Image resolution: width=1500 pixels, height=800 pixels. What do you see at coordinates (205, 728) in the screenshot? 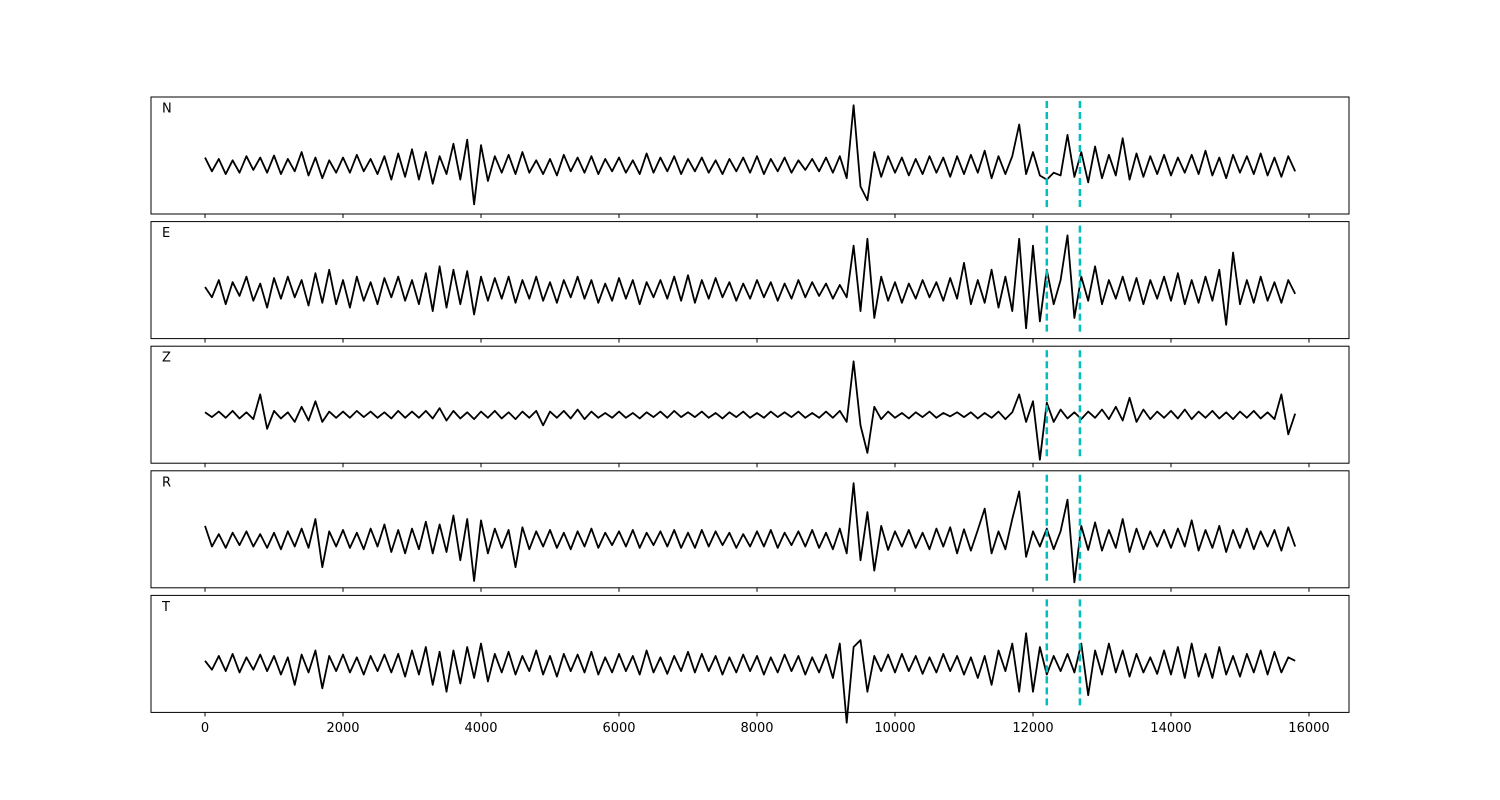
I see `x-tick-label: 0` at bounding box center [205, 728].